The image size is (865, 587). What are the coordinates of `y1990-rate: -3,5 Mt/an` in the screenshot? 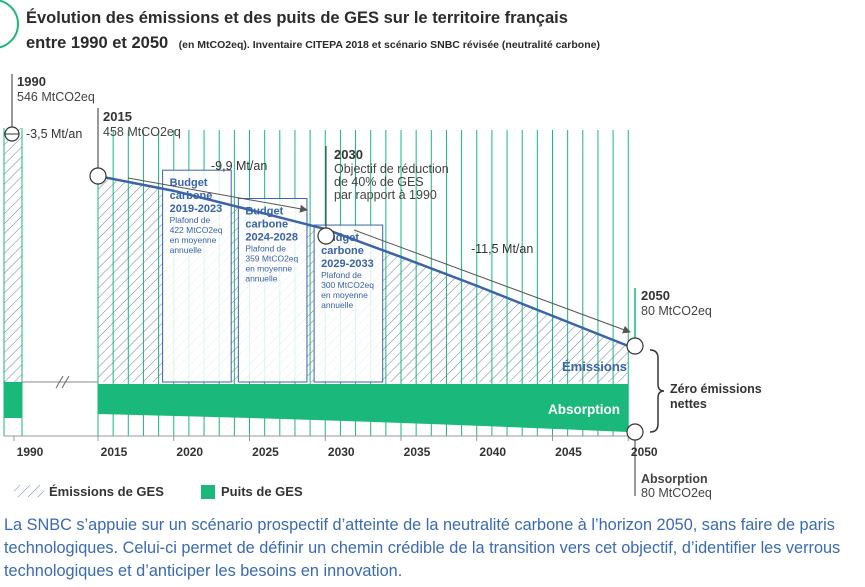 It's located at (54, 134).